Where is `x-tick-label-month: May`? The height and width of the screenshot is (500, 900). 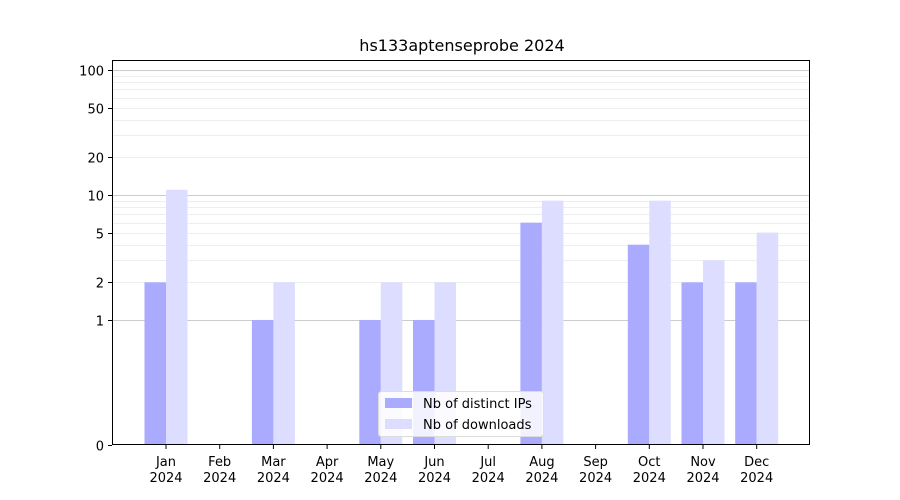 x-tick-label-month: May is located at coordinates (380, 462).